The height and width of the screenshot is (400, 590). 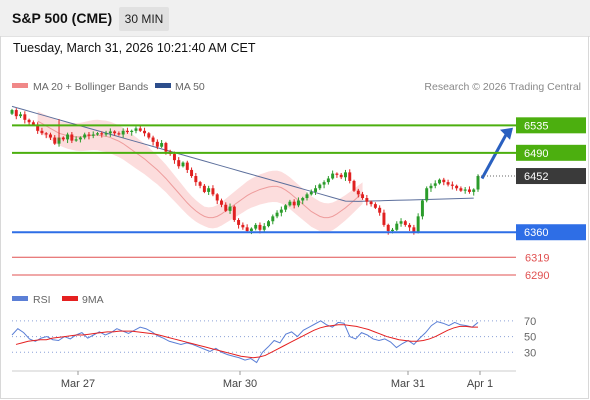 I want to click on resistance-tag-6535: 6535, so click(x=551, y=125).